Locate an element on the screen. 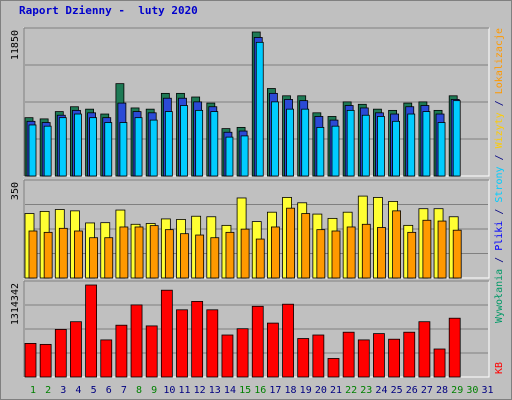 The image size is (512, 400). x-tick-label-day-28: 28 is located at coordinates (442, 390).